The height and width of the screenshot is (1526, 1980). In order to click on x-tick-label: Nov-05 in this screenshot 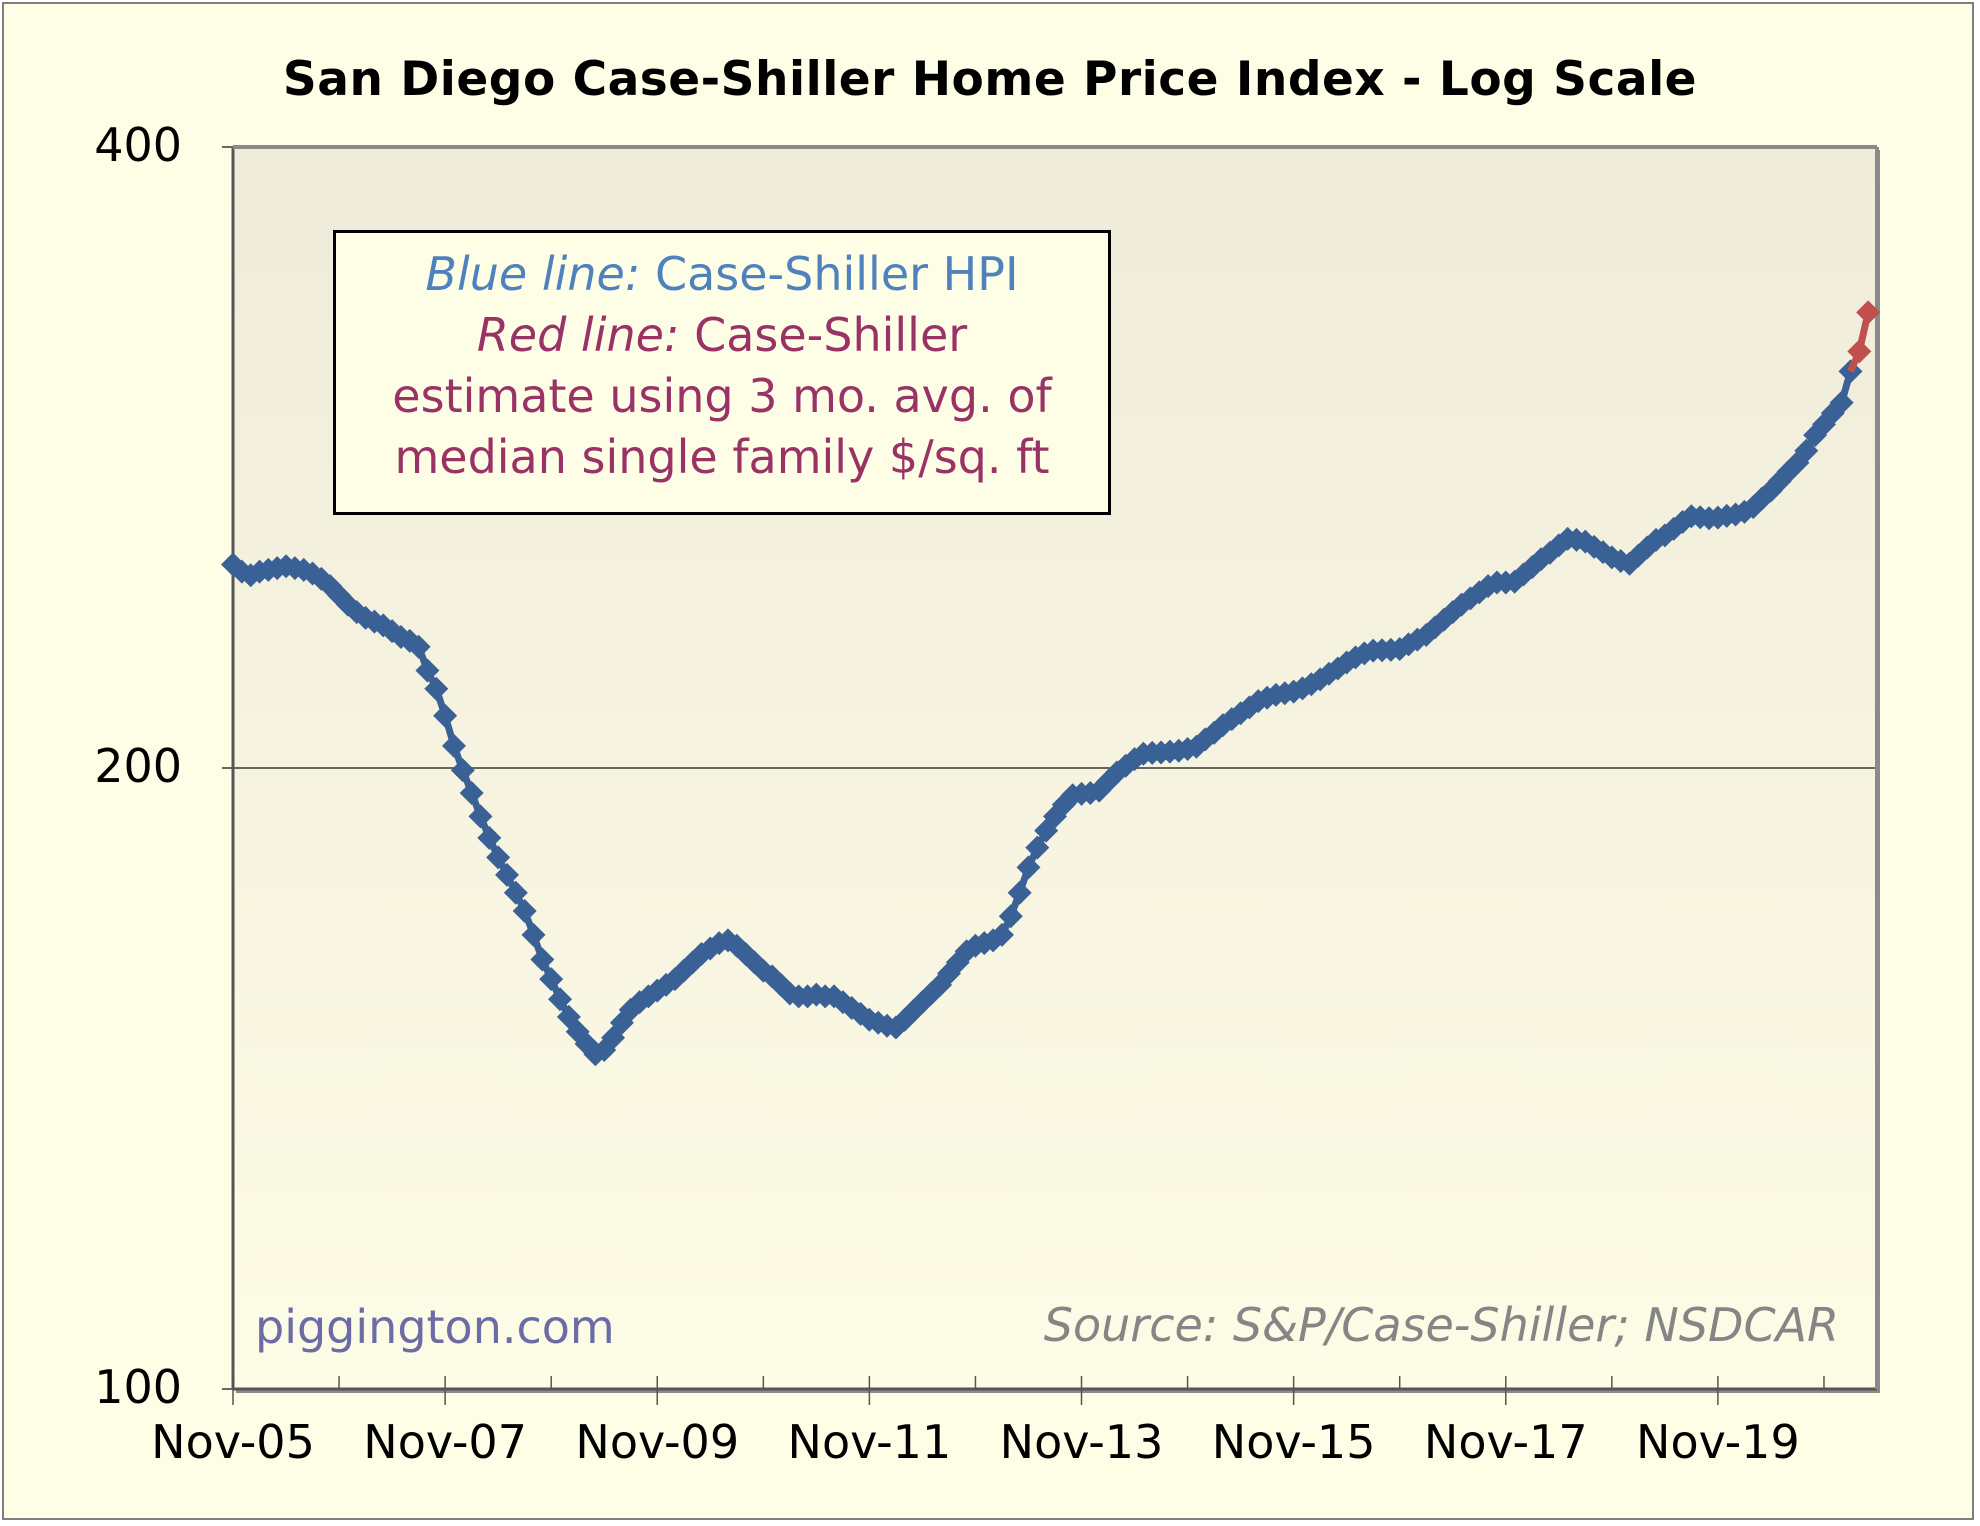, I will do `click(233, 1442)`.